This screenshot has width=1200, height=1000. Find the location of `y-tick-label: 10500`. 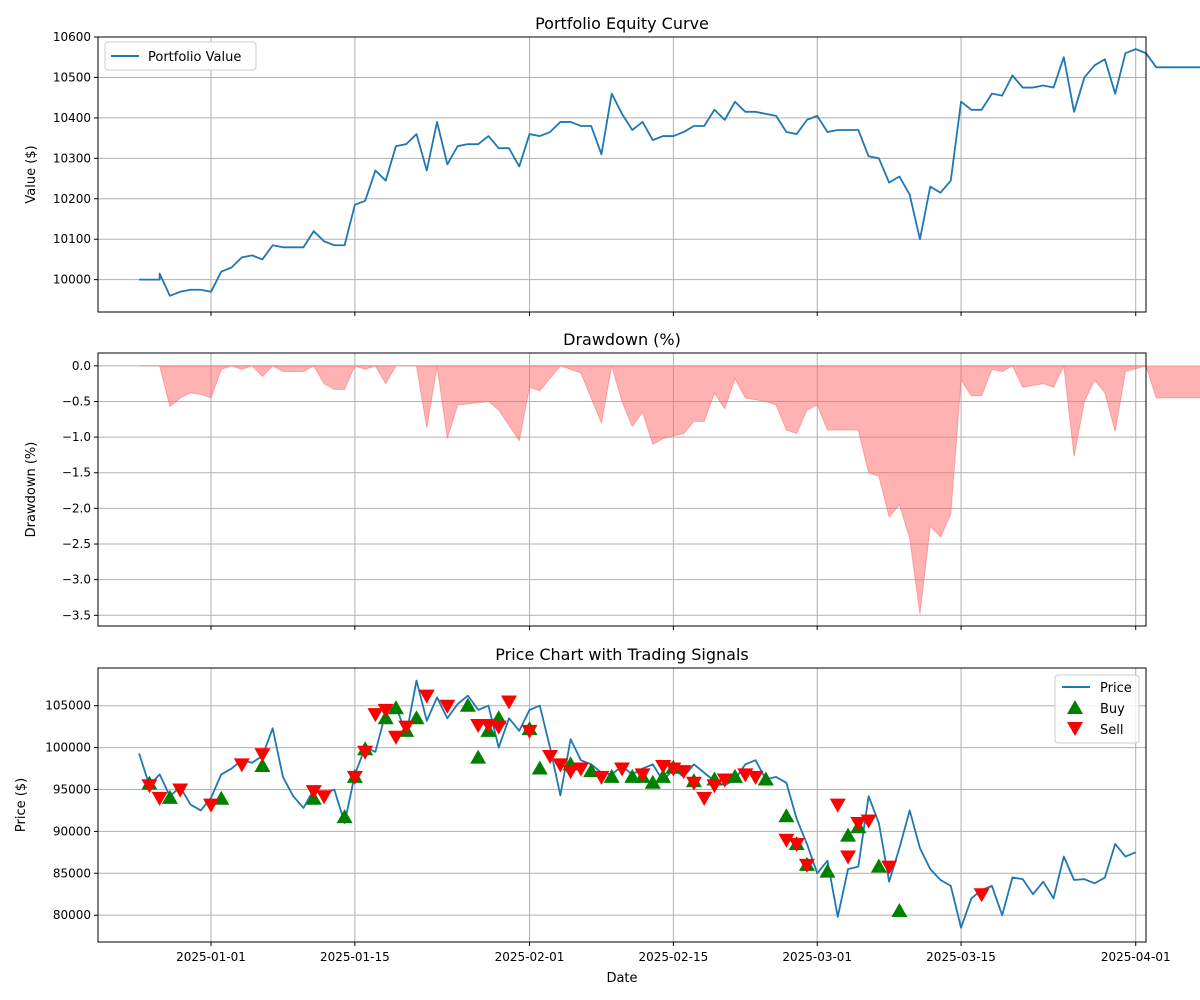

y-tick-label: 10500 is located at coordinates (72, 77).